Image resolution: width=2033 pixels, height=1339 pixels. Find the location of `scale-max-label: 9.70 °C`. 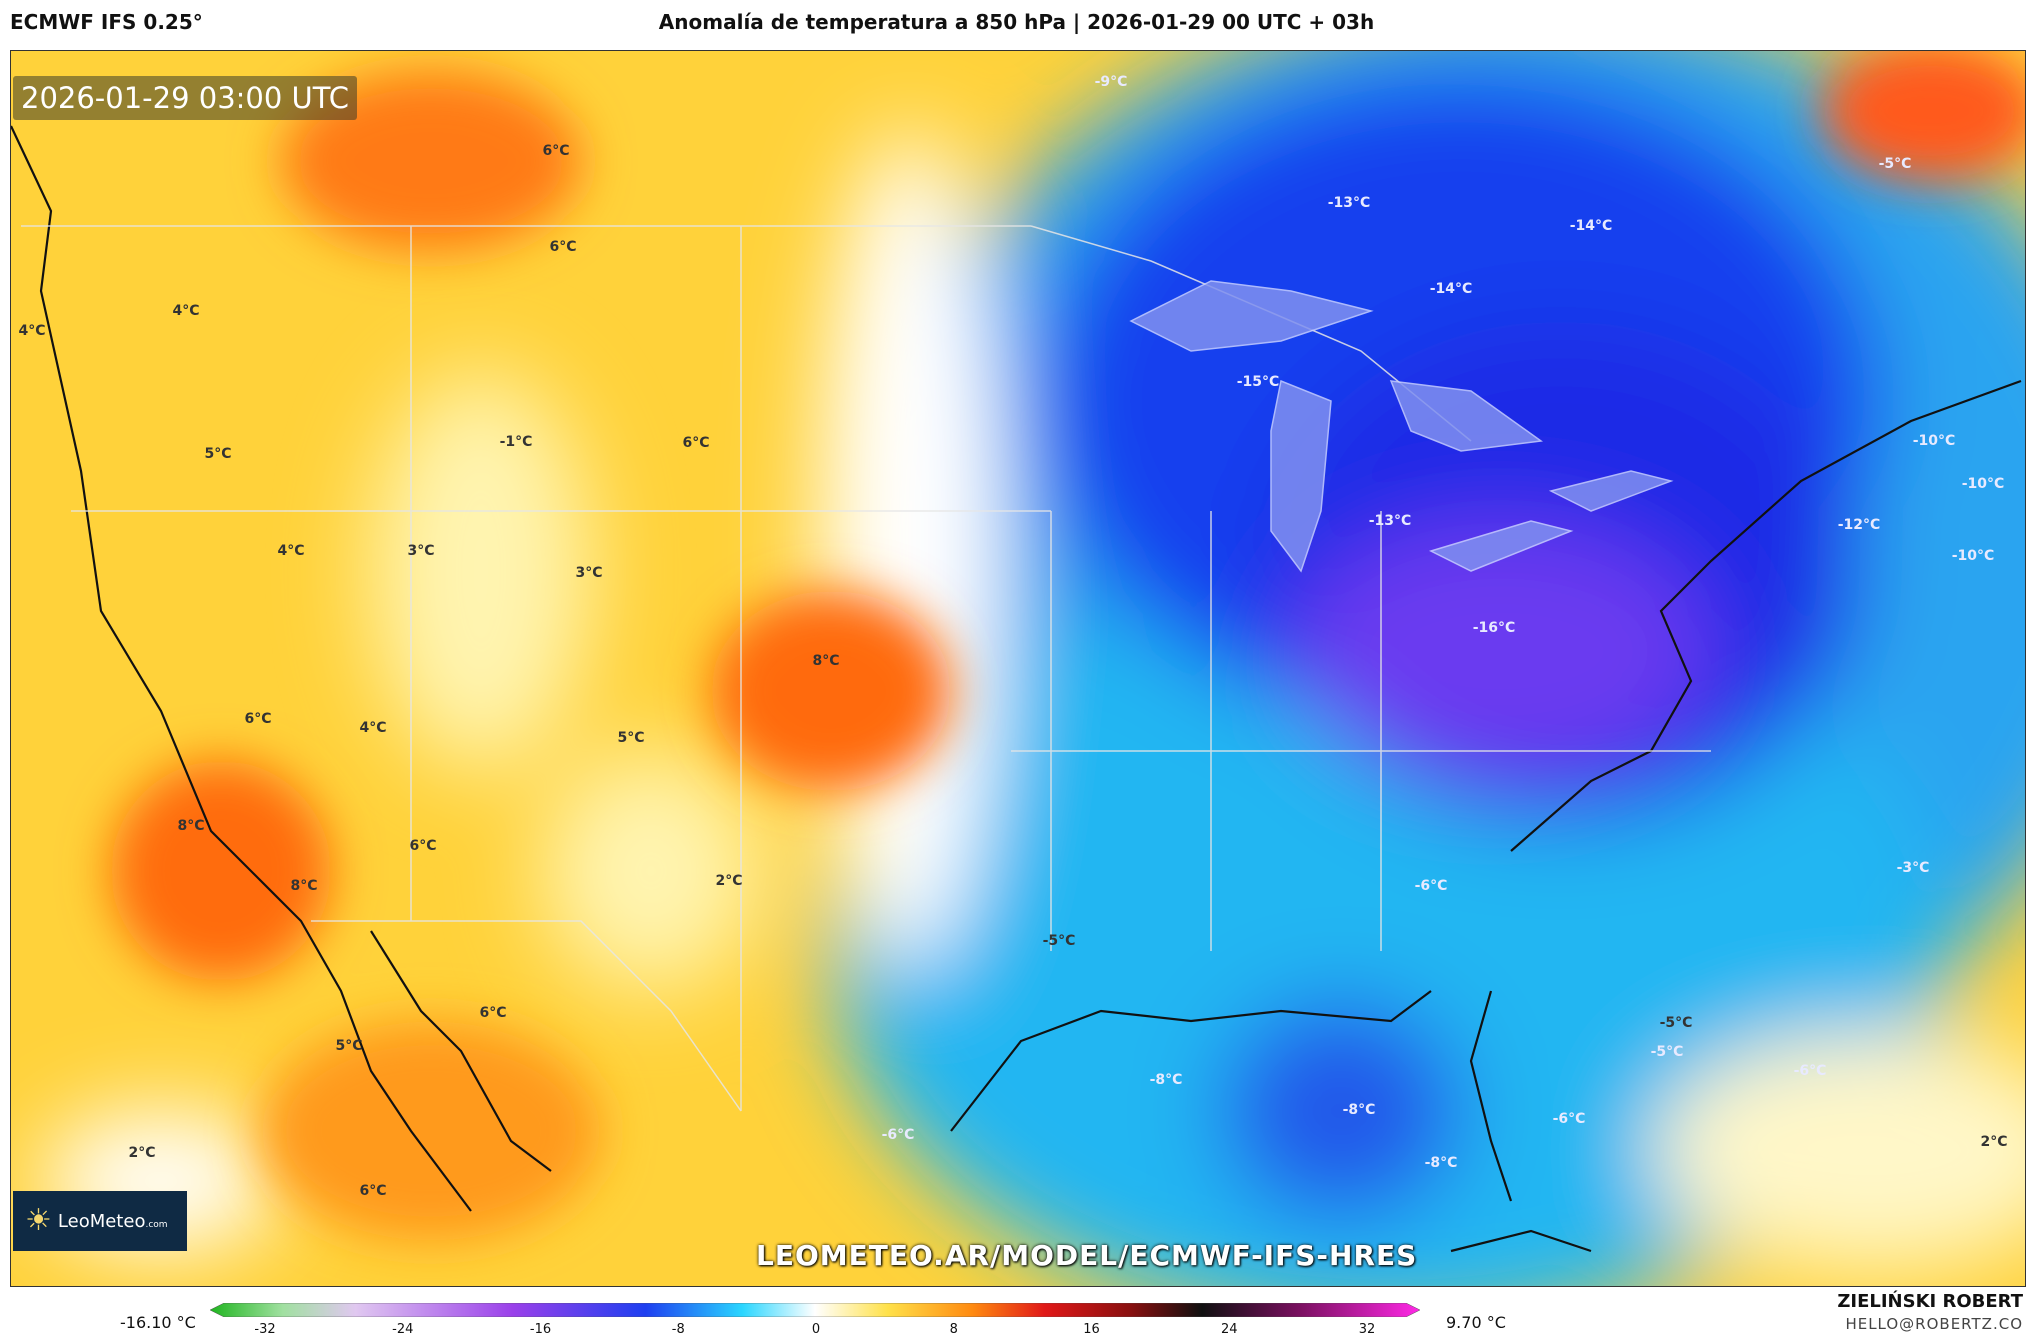

scale-max-label: 9.70 °C is located at coordinates (1476, 1322).